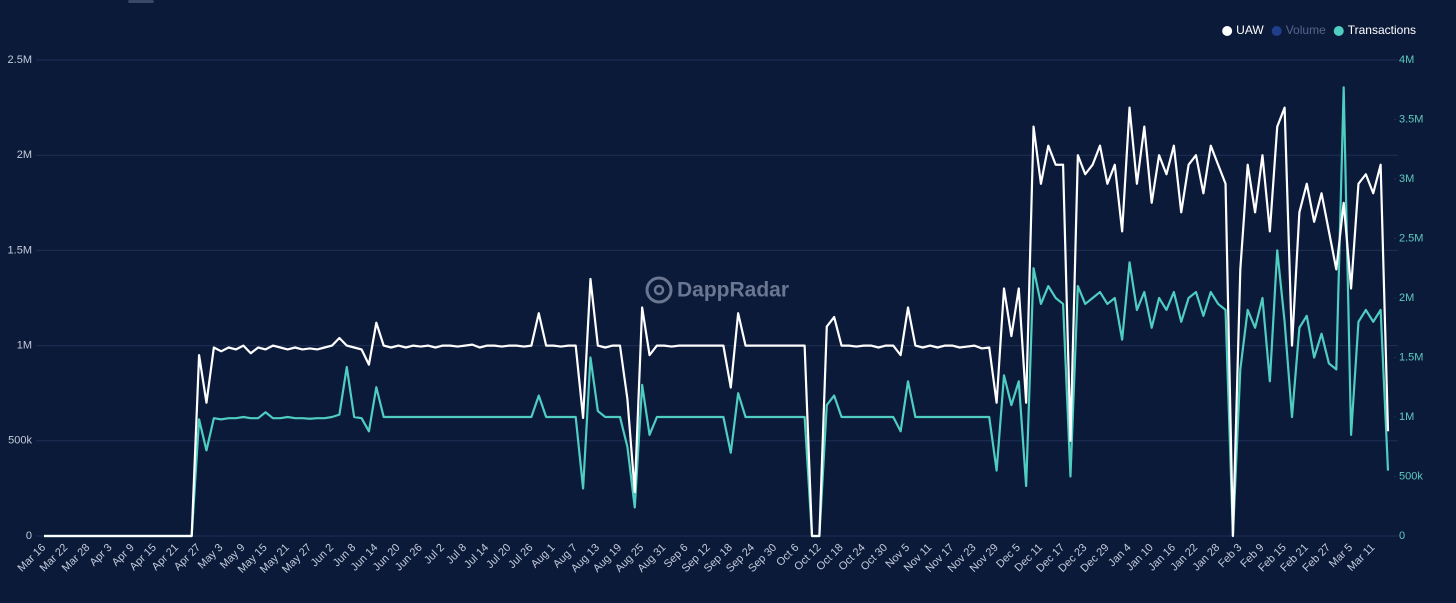 Image resolution: width=1456 pixels, height=603 pixels. What do you see at coordinates (24, 346) in the screenshot?
I see `y-tick-label: 1M` at bounding box center [24, 346].